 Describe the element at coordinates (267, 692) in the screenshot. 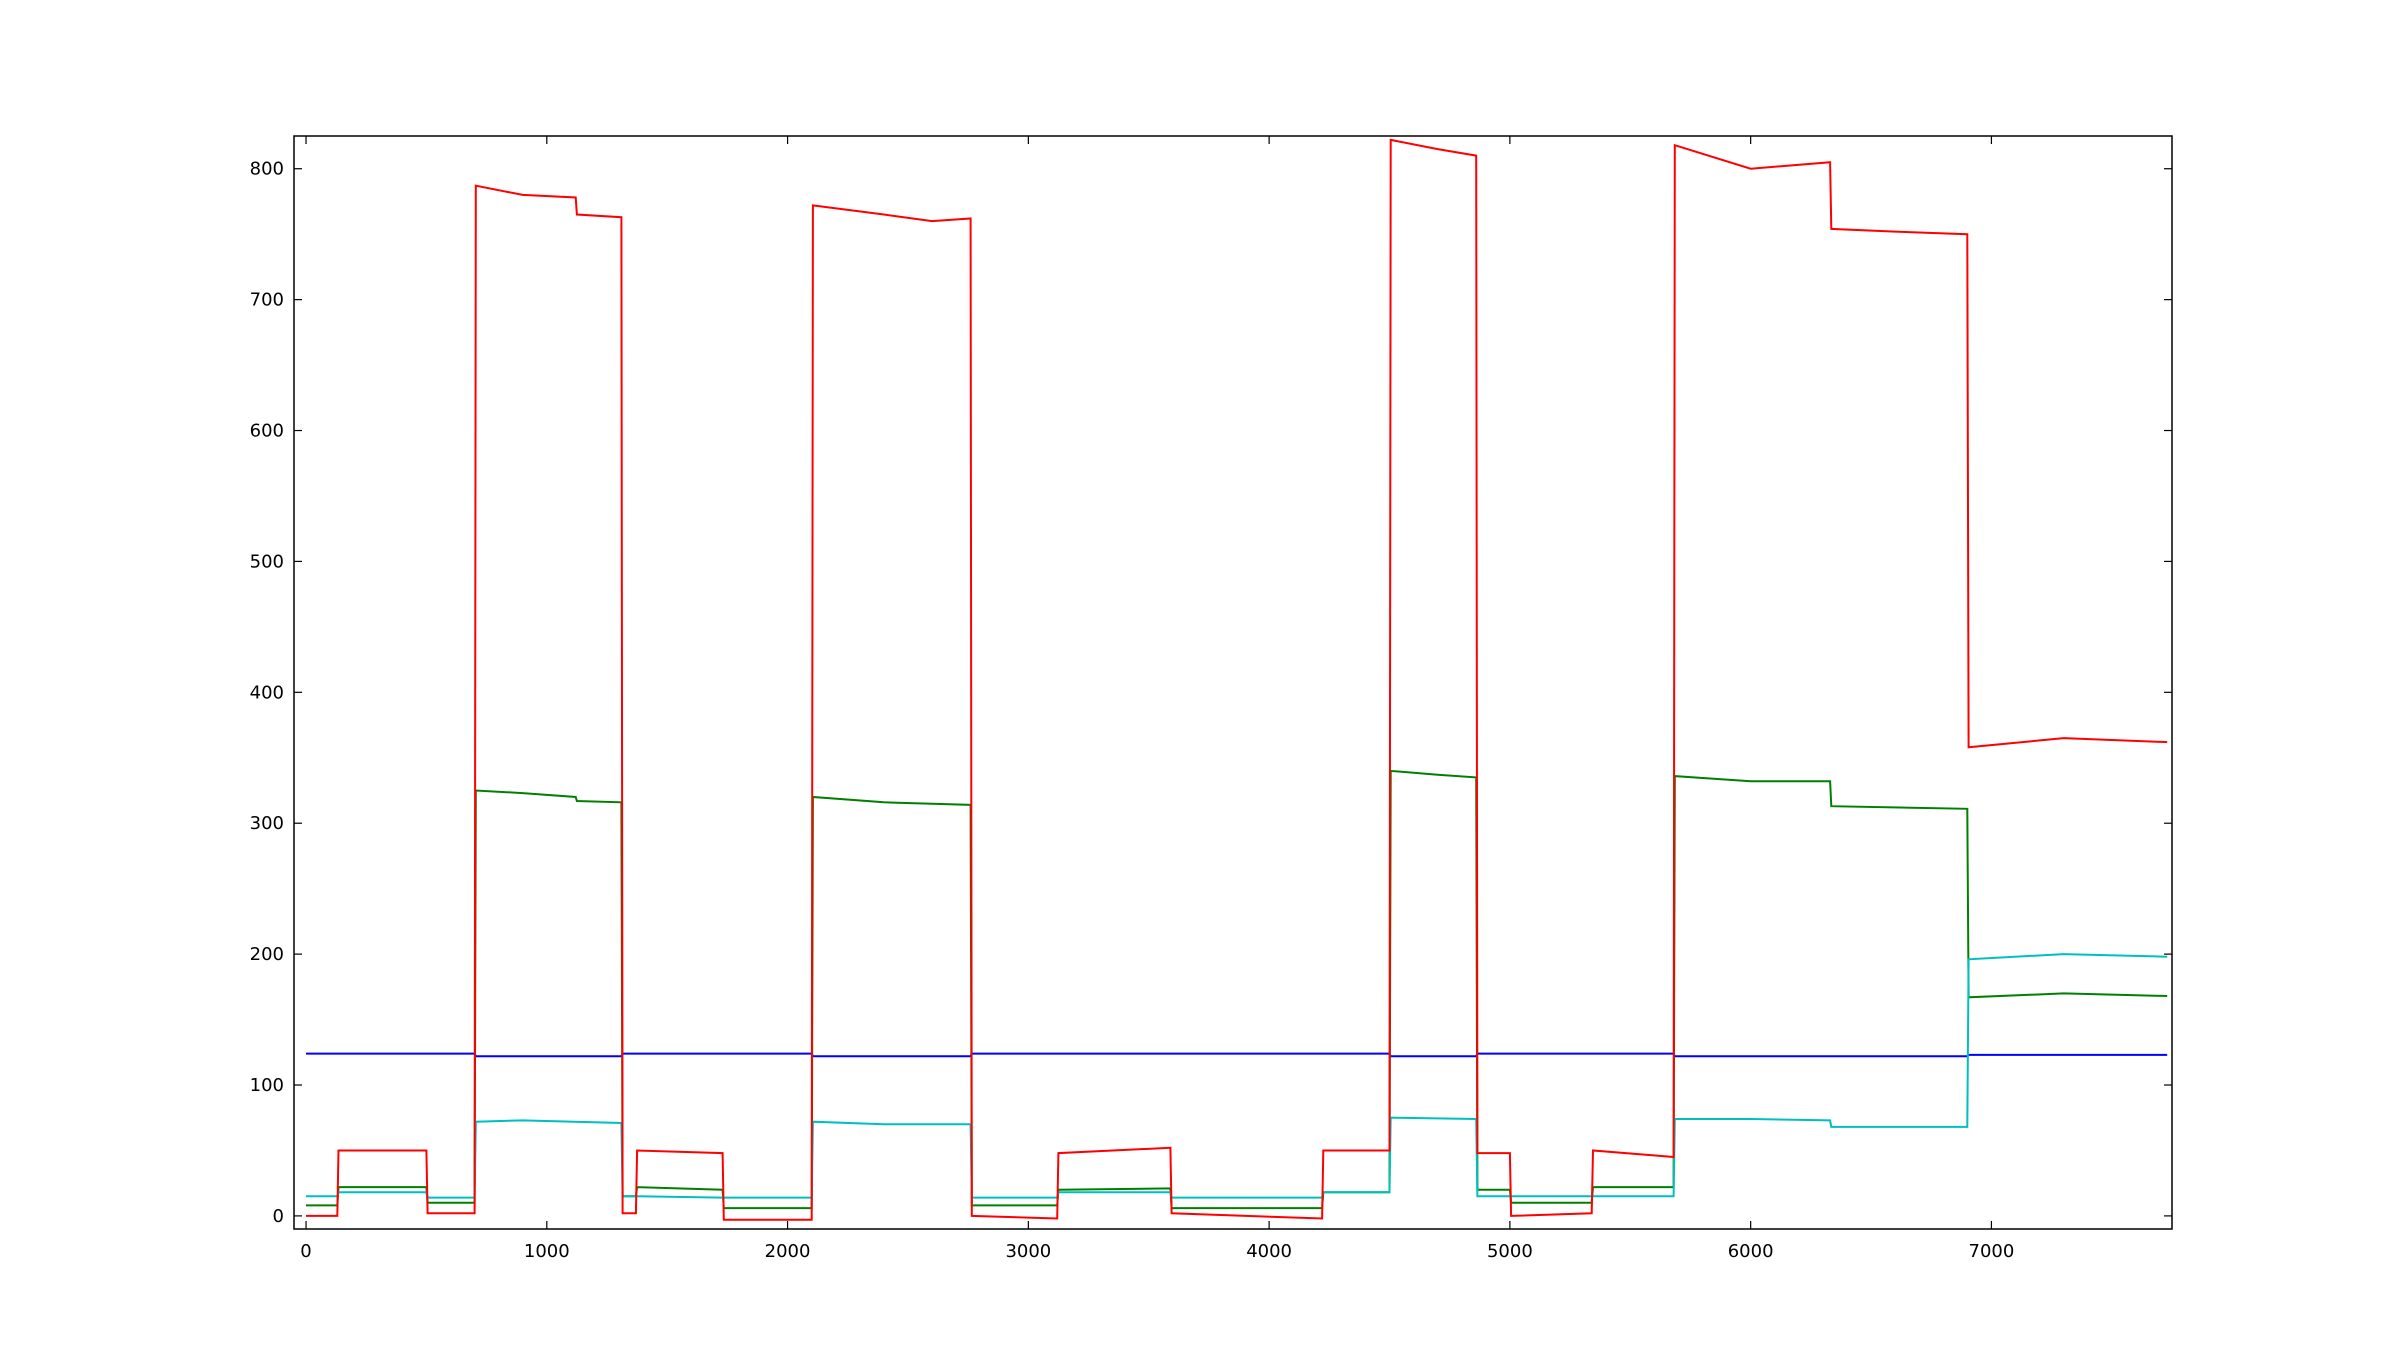

I see `y-tick-label: 400` at that location.